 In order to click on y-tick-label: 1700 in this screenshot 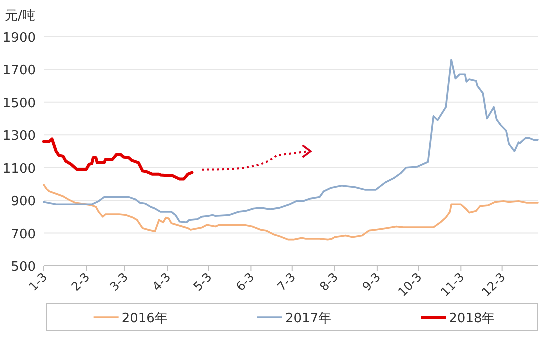, I will do `click(19, 71)`.